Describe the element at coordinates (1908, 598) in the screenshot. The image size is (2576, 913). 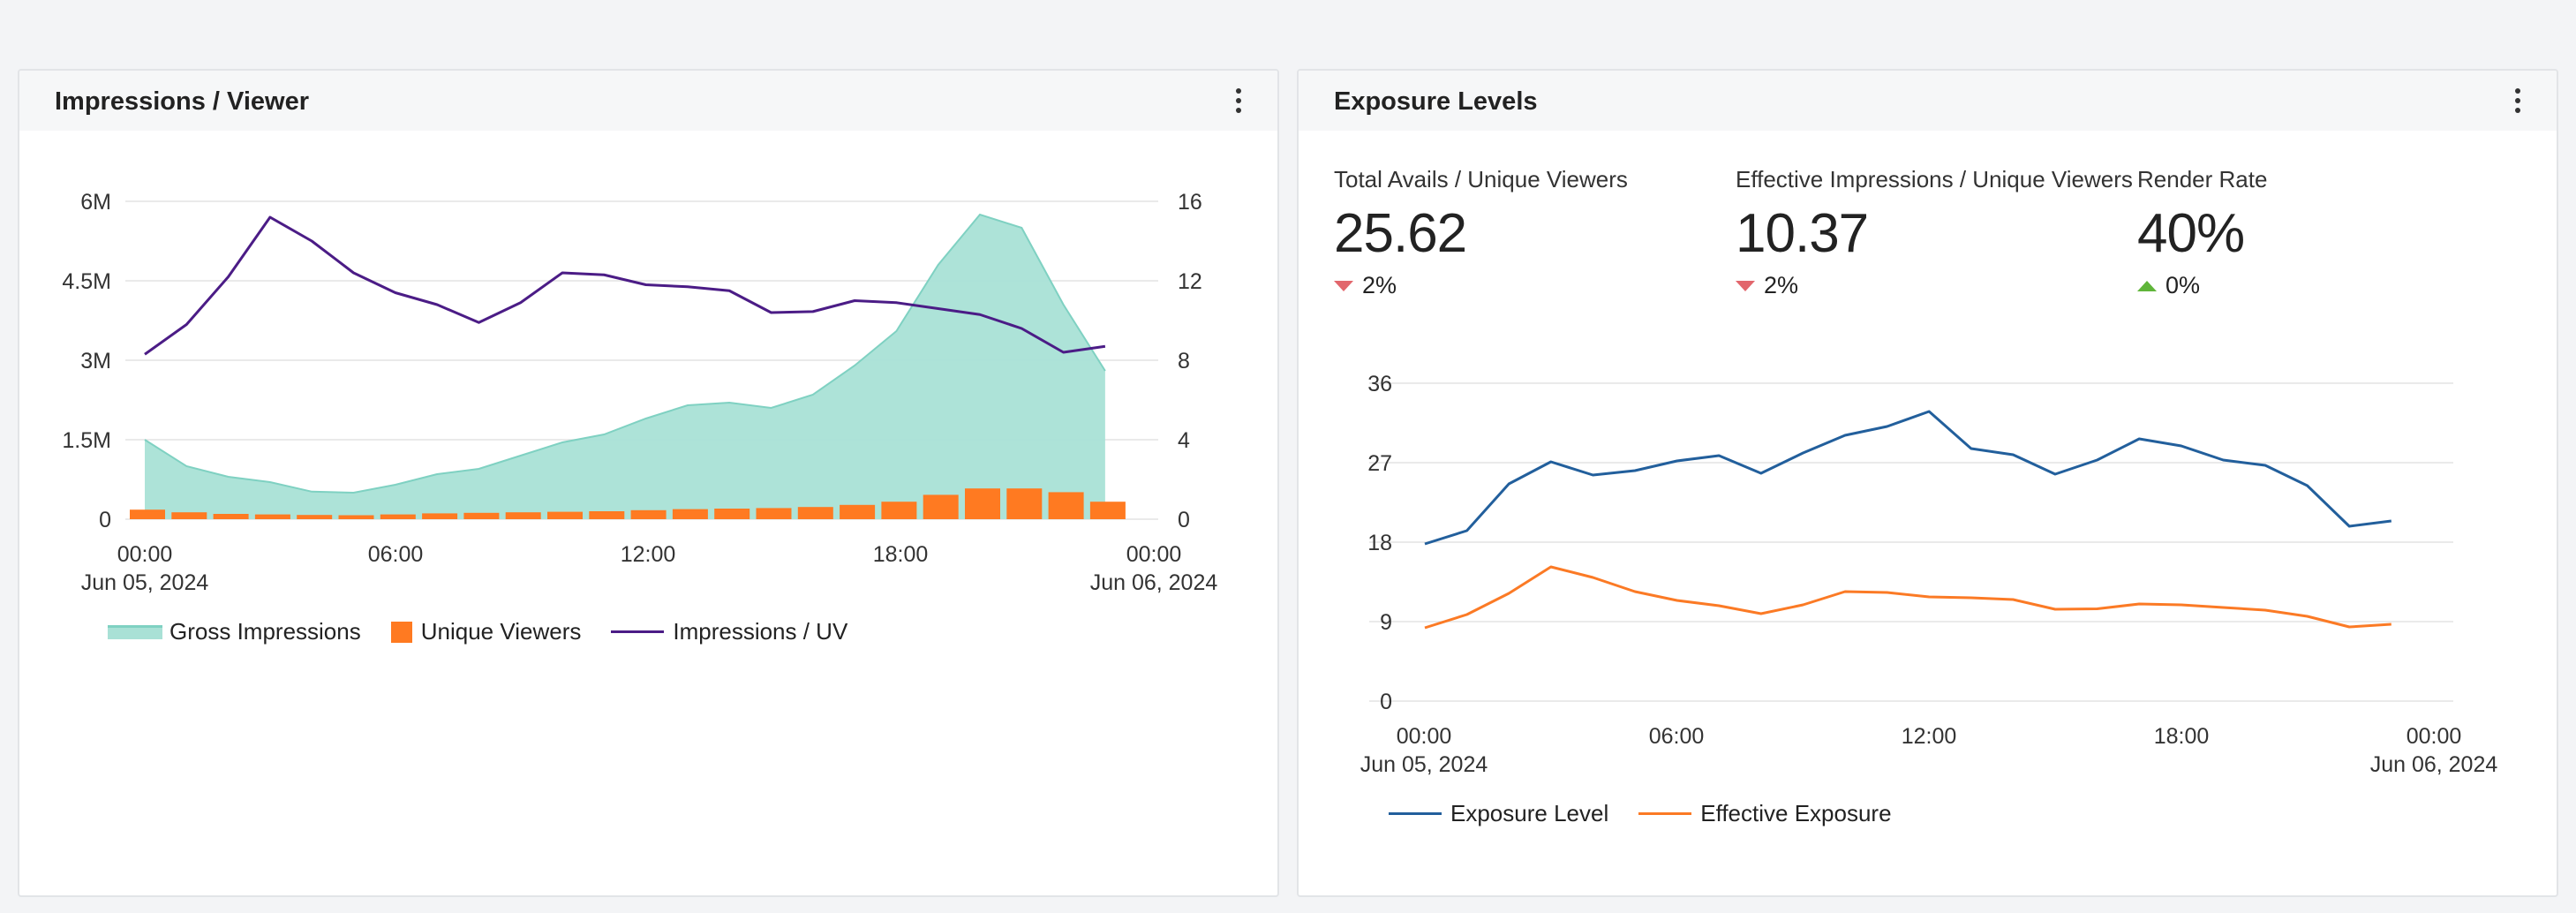
I see `effective-exposure-line` at that location.